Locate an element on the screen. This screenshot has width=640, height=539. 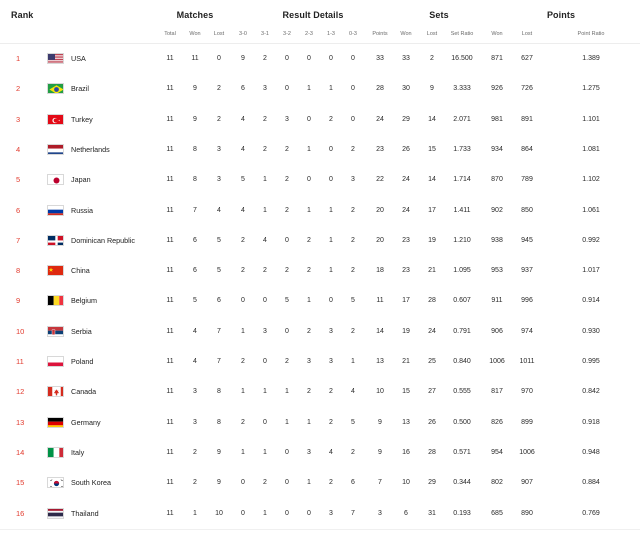
table-row: 9 Belgium 11 5 6 0 0 5 1 0 5 11 17 28 0.607 911 996 0.914 is located at coordinates (320, 301).